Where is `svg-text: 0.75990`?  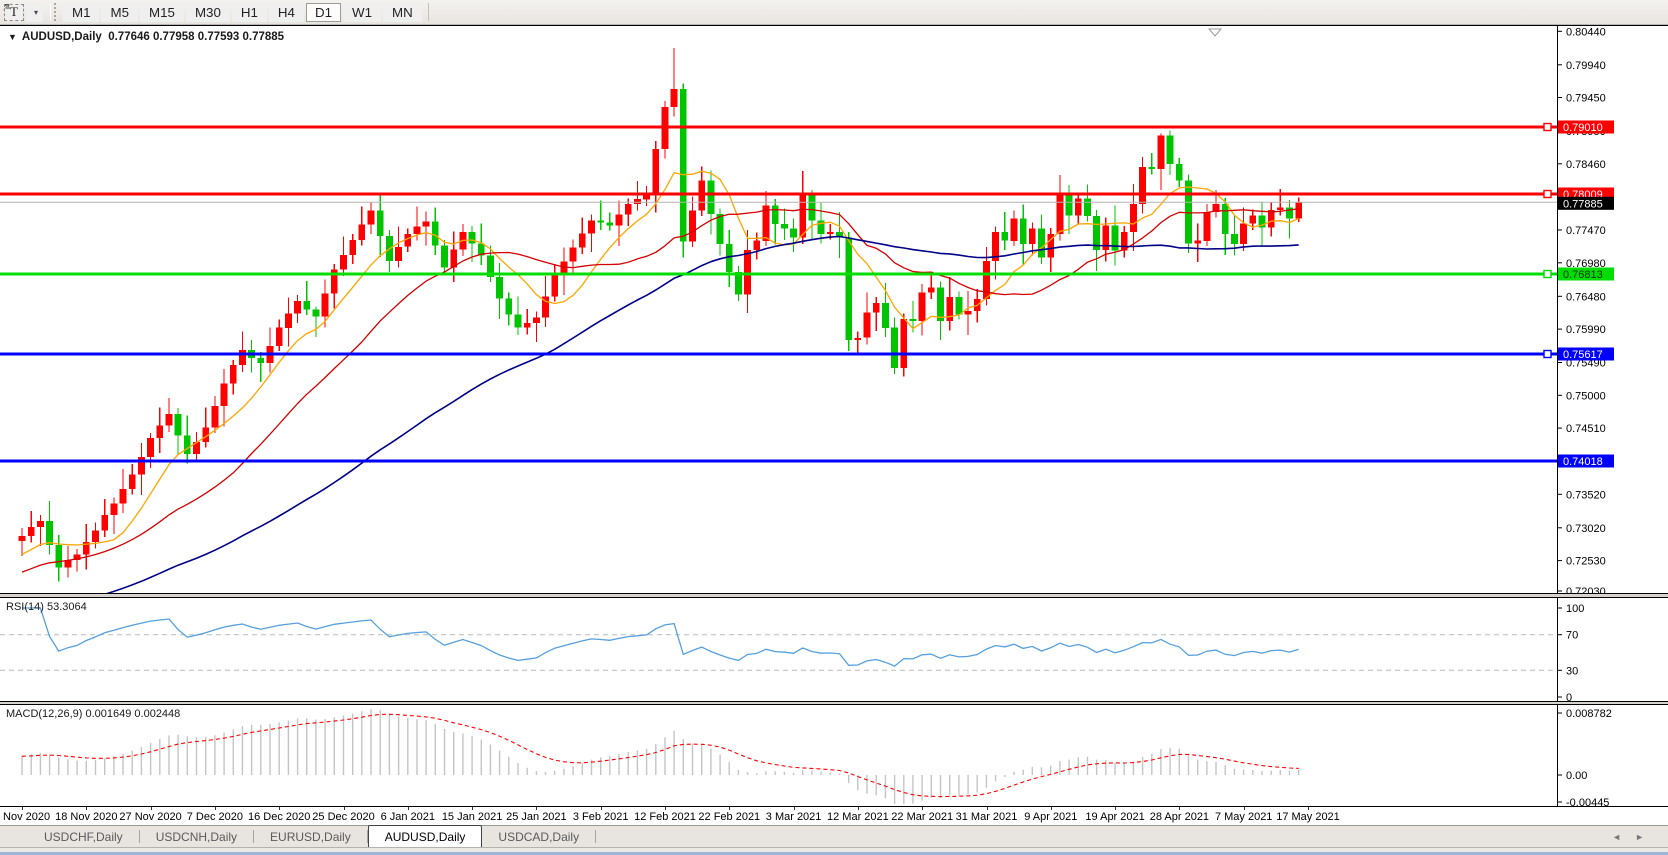
svg-text: 0.75990 is located at coordinates (1586, 330).